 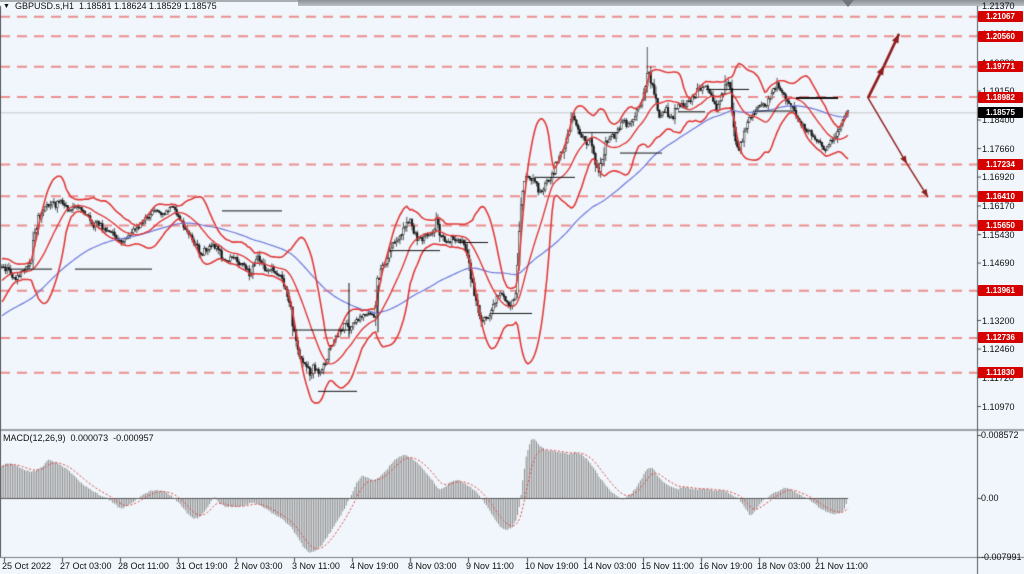 I want to click on macd-main-value: 0.000073, so click(x=89, y=438).